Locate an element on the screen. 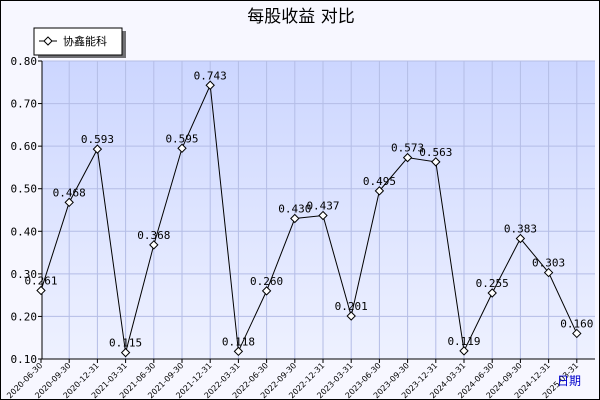 This screenshot has width=600, height=400. y-tick-label: 0.70 is located at coordinates (24, 104).